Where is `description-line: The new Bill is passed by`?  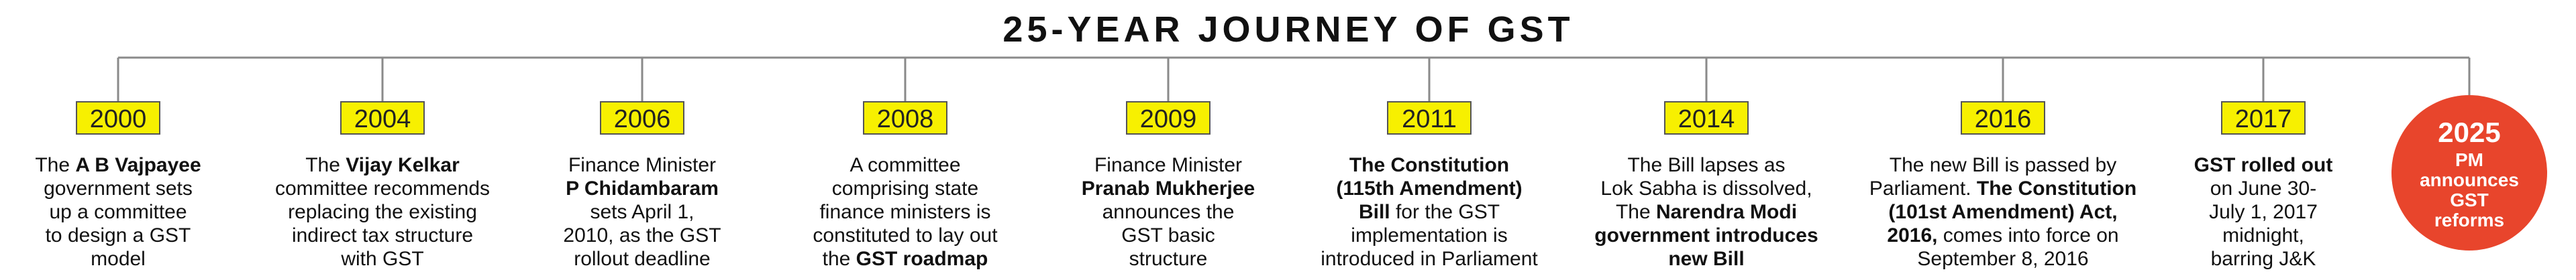 description-line: The new Bill is passed by is located at coordinates (2003, 165).